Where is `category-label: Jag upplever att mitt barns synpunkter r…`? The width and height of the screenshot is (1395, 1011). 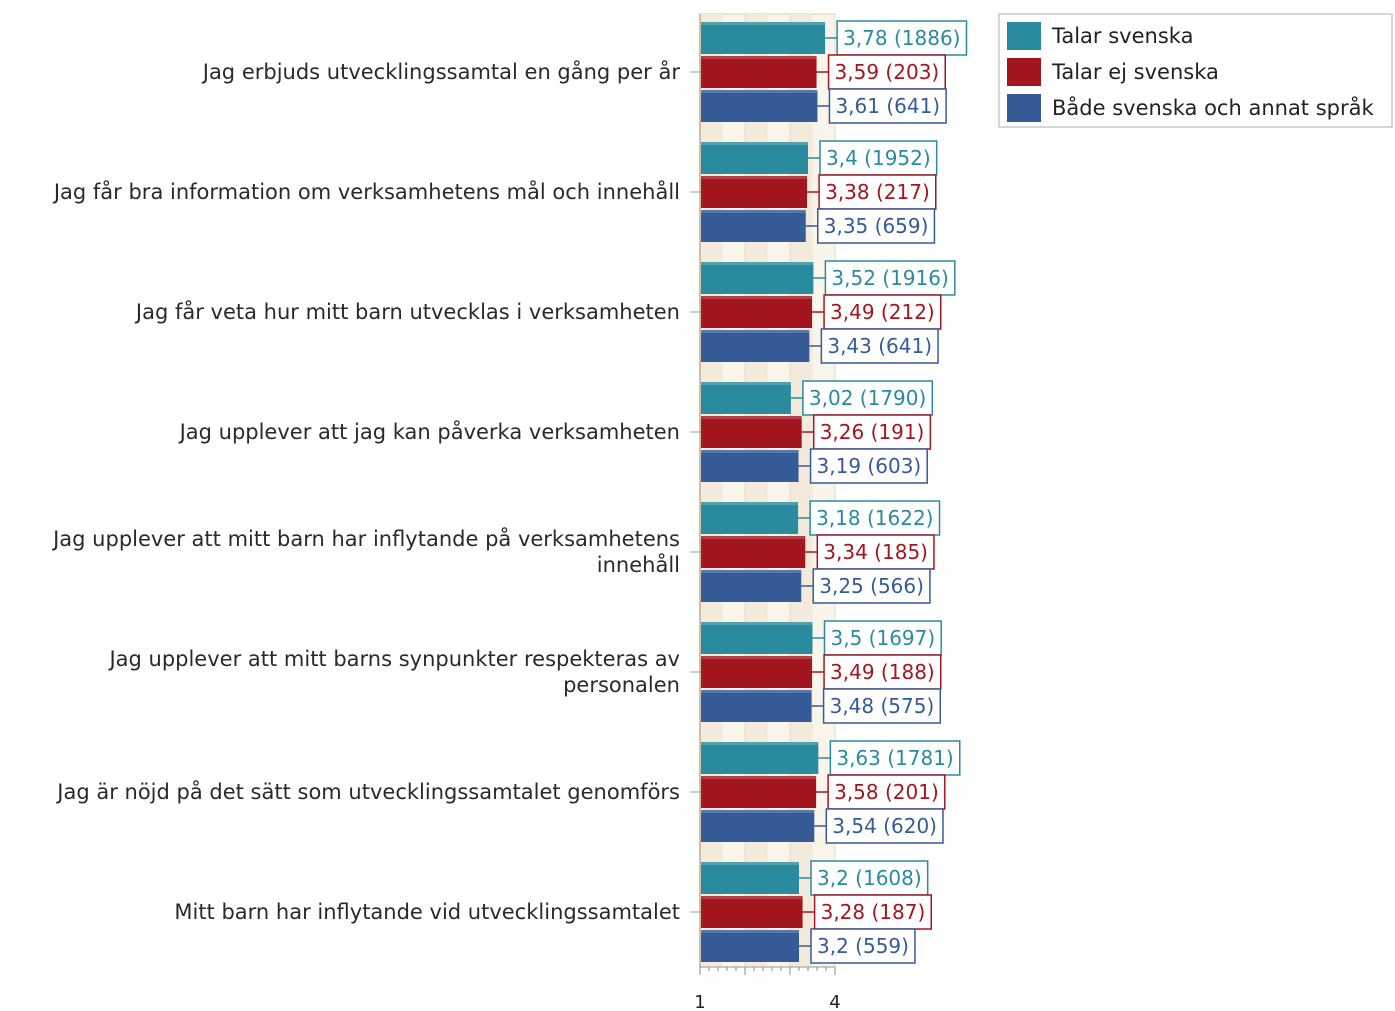
category-label: Jag upplever att mitt barns synpunkter r… is located at coordinates (393, 659).